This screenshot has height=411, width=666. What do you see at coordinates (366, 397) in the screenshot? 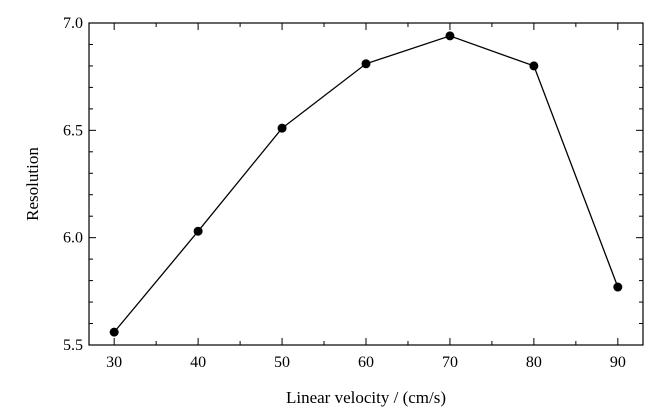
I see `x-axis-title: Linear velocity / (cm/s)` at bounding box center [366, 397].